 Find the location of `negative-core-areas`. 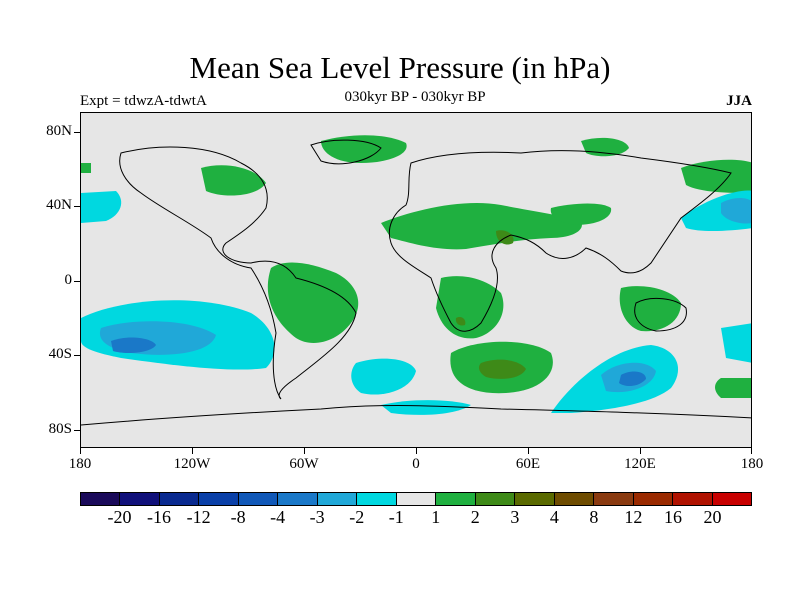

negative-core-areas is located at coordinates (378, 362).